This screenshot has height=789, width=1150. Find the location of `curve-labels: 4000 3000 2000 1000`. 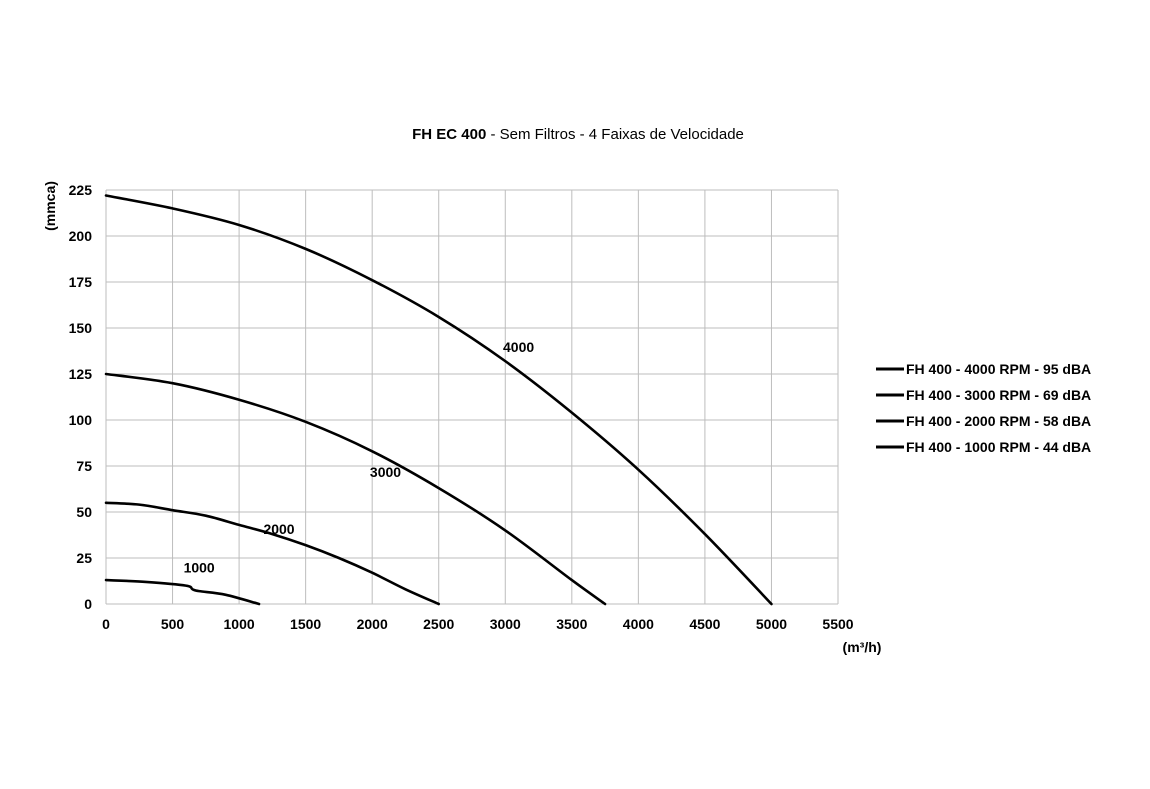

curve-labels: 4000 3000 2000 1000 is located at coordinates (359, 457).